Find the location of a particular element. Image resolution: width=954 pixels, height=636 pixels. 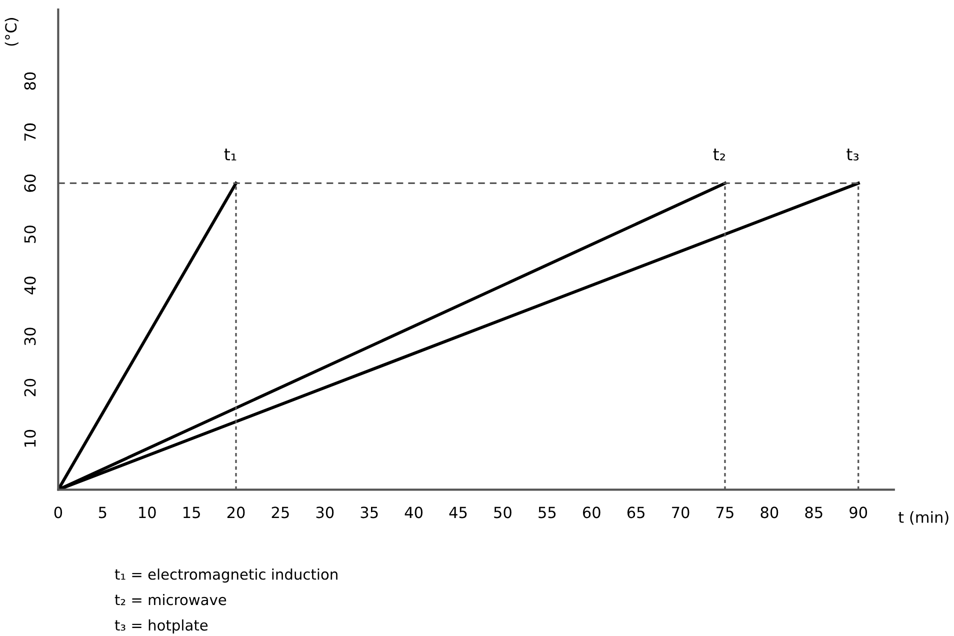

x-tick-label: 70 is located at coordinates (681, 512).